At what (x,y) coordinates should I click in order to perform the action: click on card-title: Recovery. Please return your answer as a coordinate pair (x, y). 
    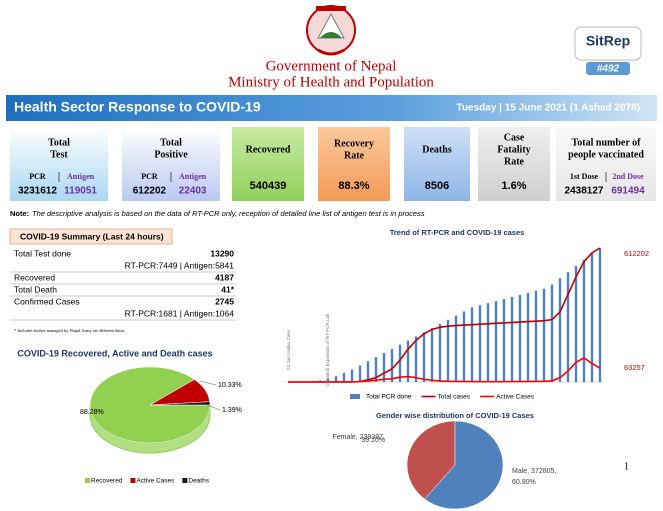
    Looking at the image, I should click on (354, 143).